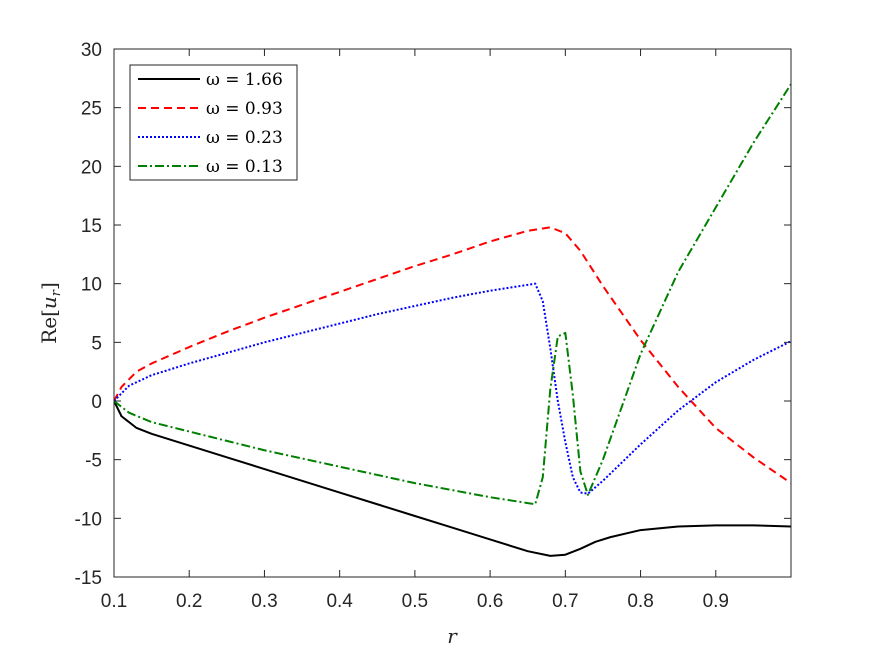 This screenshot has width=875, height=656. I want to click on y-tick-label: 20, so click(91, 167).